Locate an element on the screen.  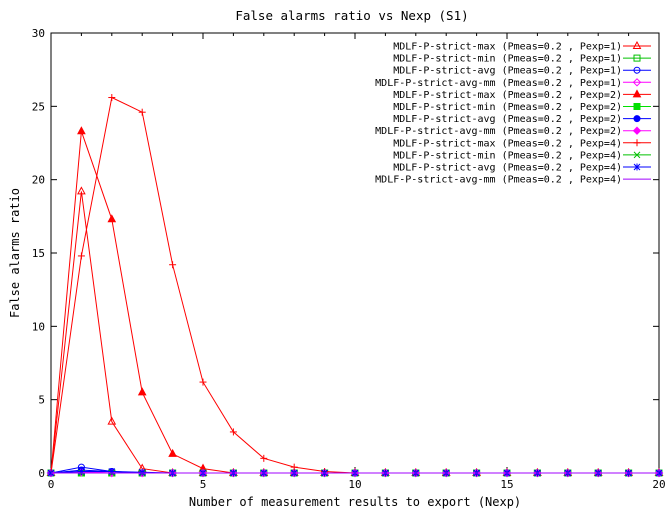
y-tick-label-6: 30 is located at coordinates (38, 33).